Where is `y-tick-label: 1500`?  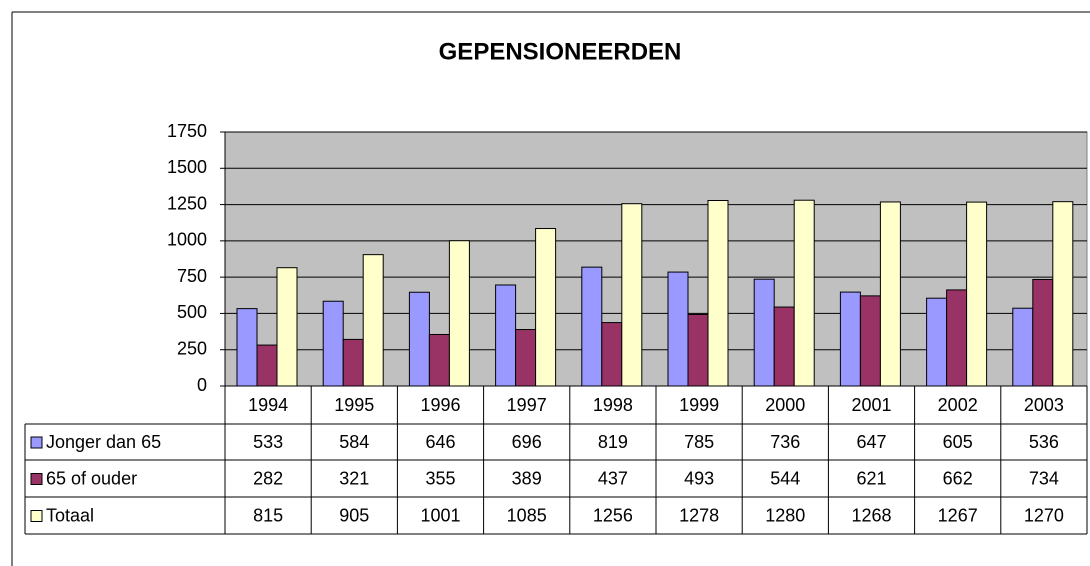 y-tick-label: 1500 is located at coordinates (187, 167).